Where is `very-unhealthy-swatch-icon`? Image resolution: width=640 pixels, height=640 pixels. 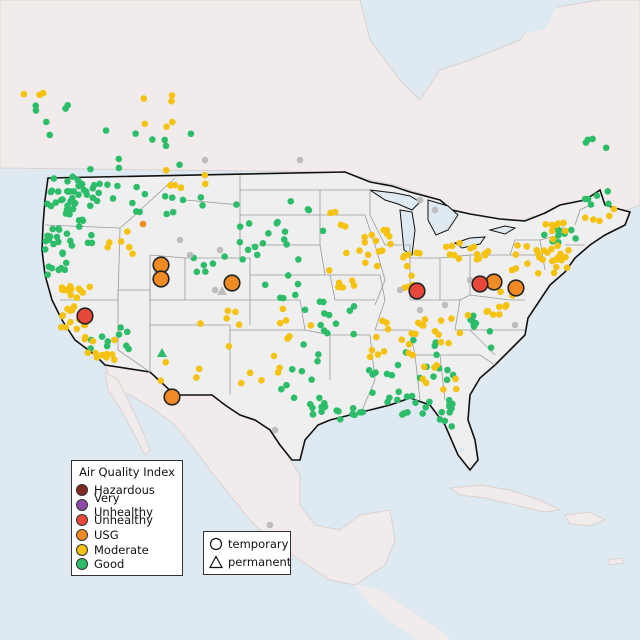
very-unhealthy-swatch-icon is located at coordinates (82, 505).